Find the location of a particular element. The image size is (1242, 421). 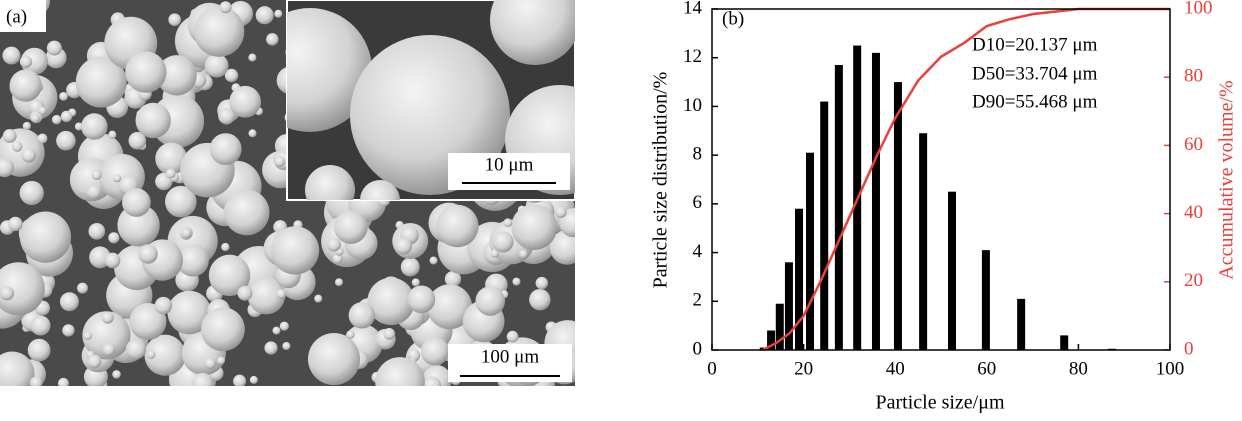

x-tick-label: 40 is located at coordinates (895, 368).